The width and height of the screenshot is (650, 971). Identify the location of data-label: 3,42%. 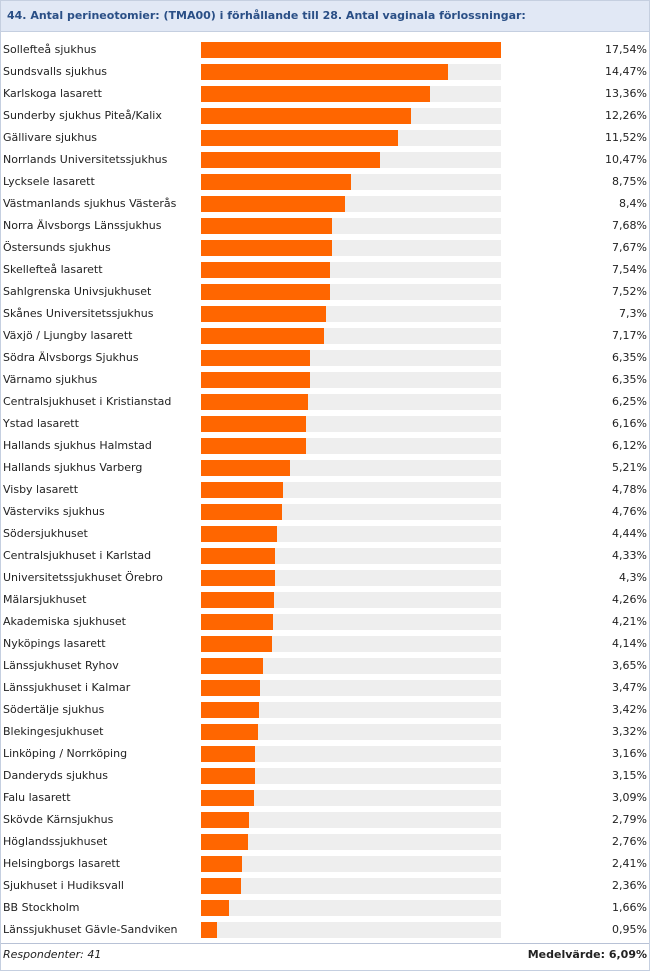
(629, 709).